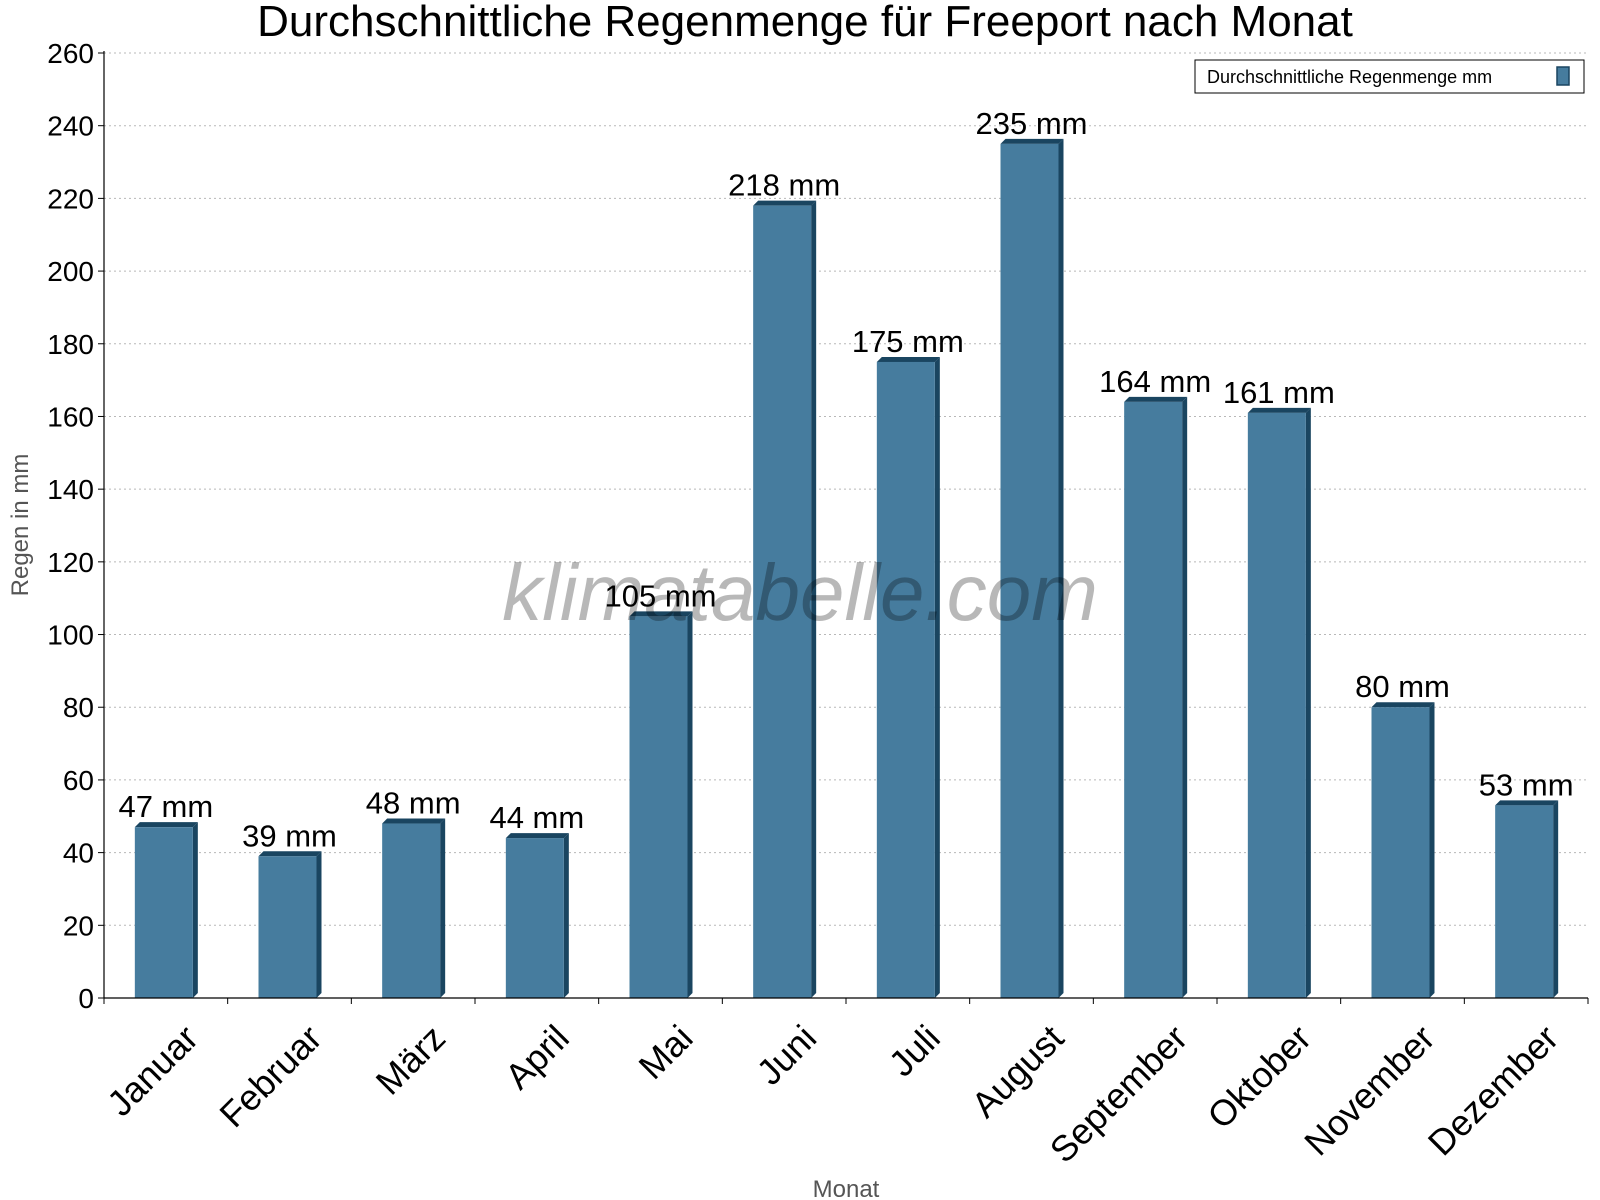 This screenshot has height=1200, width=1600. Describe the element at coordinates (661, 595) in the screenshot. I see `data-label: 105 mm` at that location.